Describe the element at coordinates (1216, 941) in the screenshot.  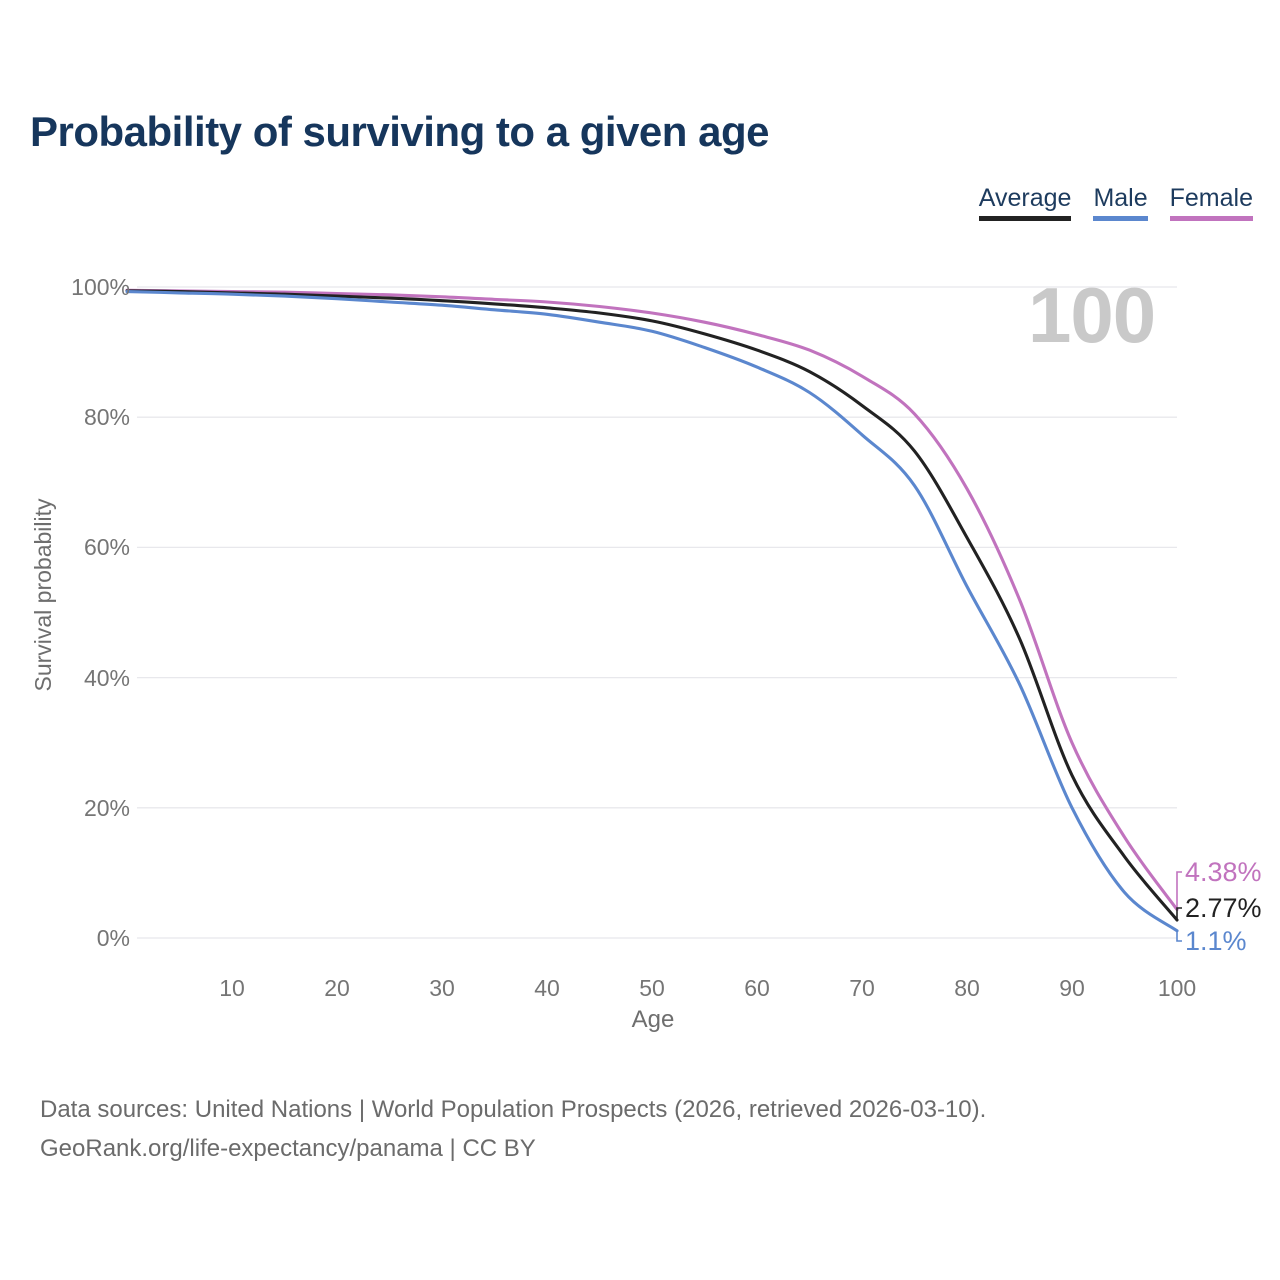
I see `end-value-label-male: 1.1%` at that location.